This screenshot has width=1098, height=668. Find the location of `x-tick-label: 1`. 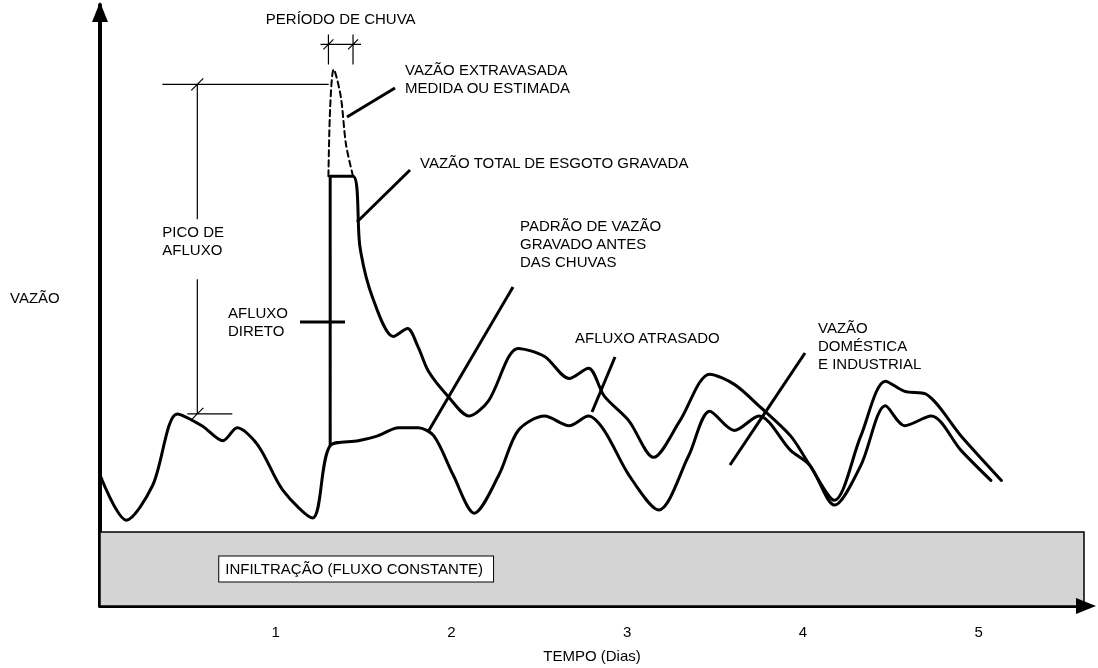

x-tick-label: 1 is located at coordinates (275, 631).